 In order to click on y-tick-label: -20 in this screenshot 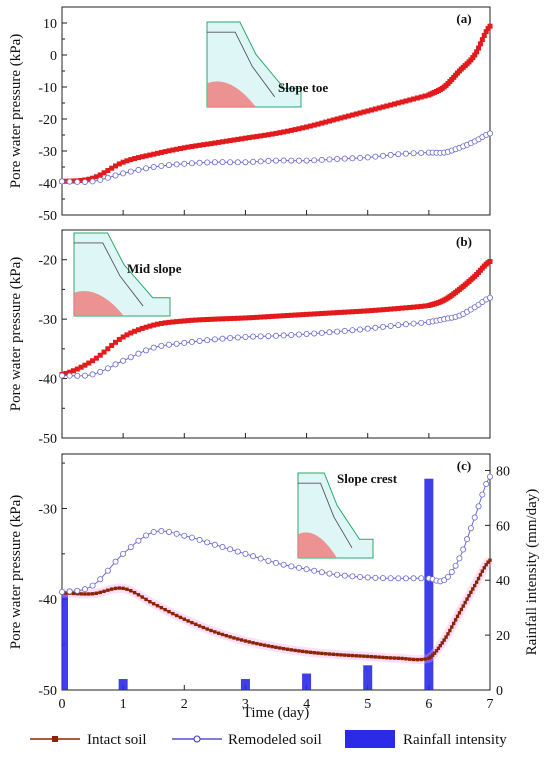, I will do `click(47, 261)`.